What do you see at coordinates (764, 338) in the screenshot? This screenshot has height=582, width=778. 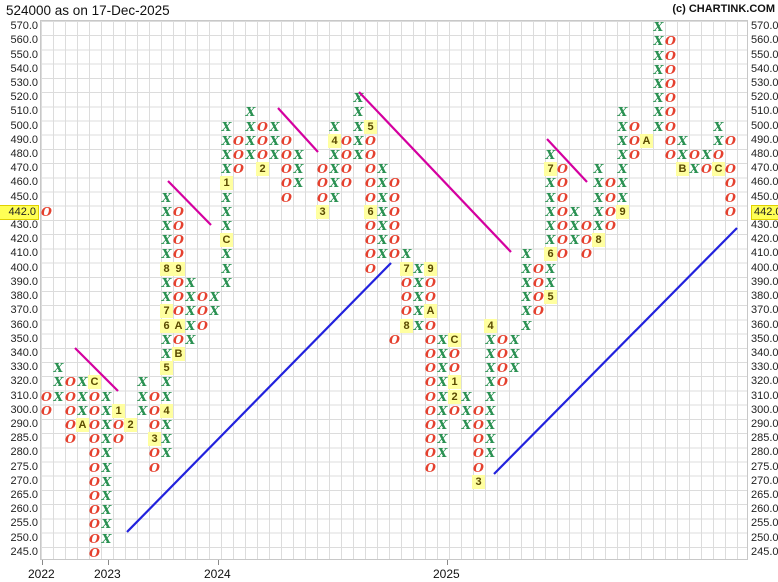 I see `y-axis-label-right: 350.0` at bounding box center [764, 338].